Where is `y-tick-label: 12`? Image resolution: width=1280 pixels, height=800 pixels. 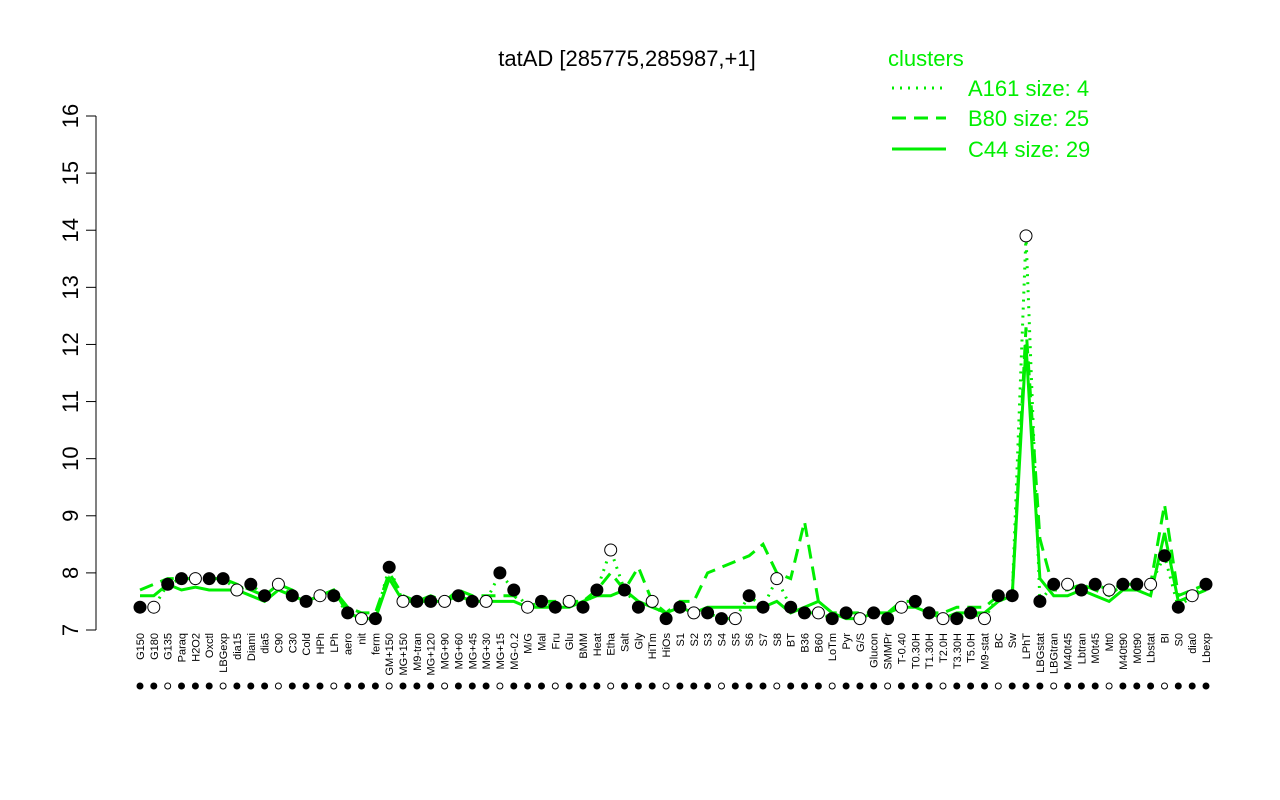
y-tick-label: 12 is located at coordinates (70, 344).